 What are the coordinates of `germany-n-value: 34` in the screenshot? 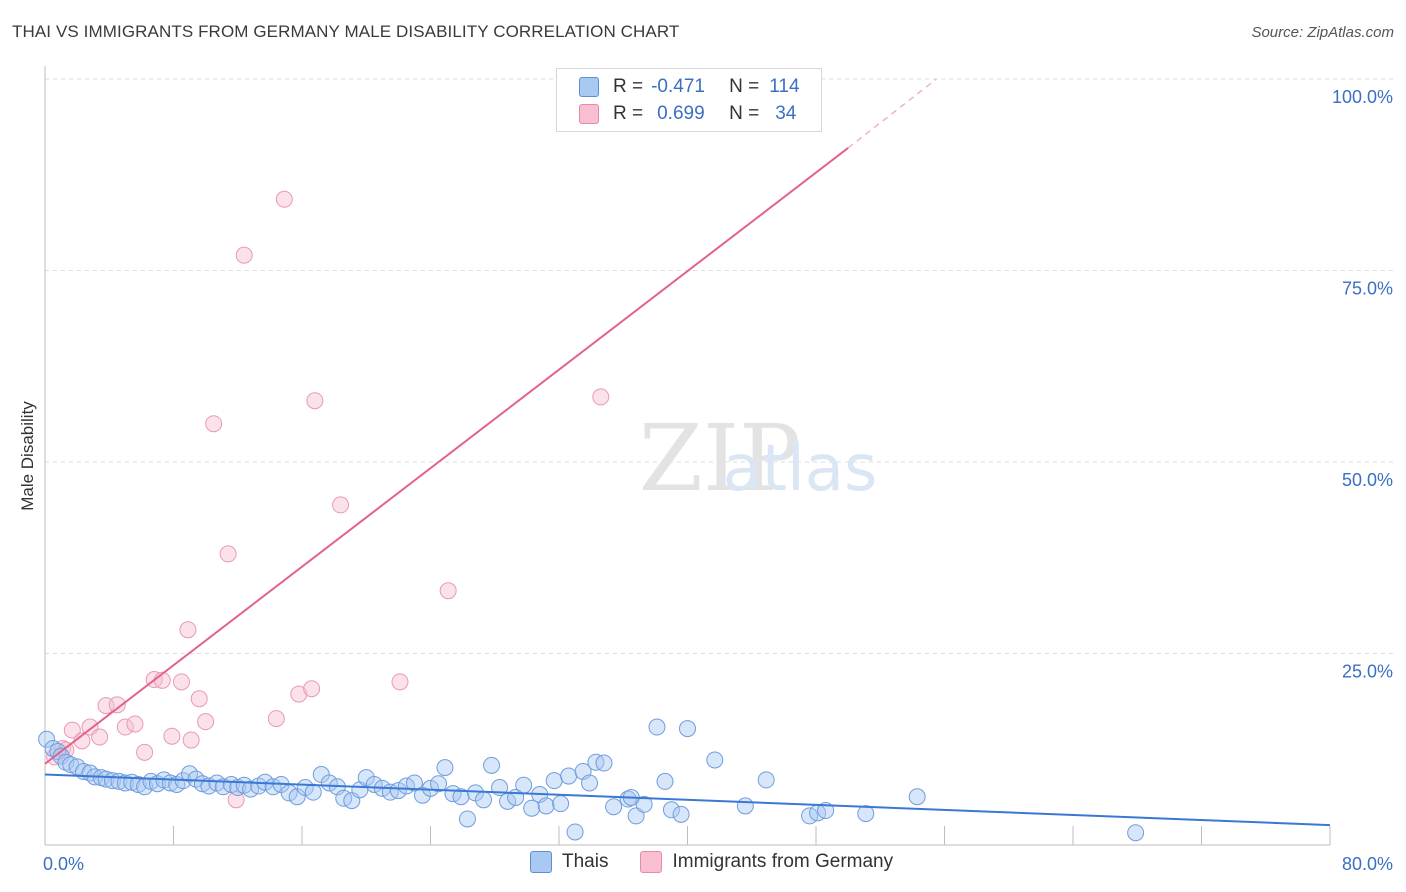 It's located at (786, 113).